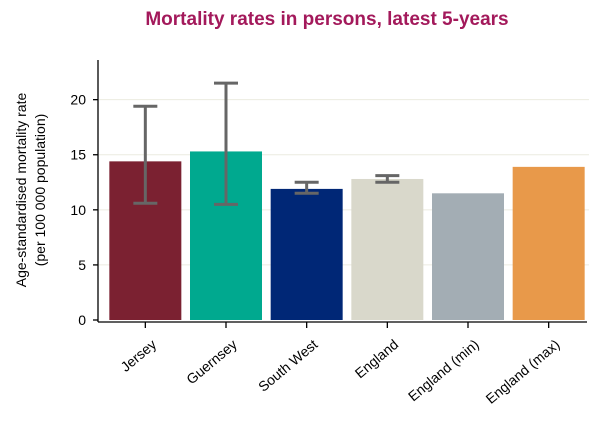  I want to click on x-tick-label: South West, so click(288, 365).